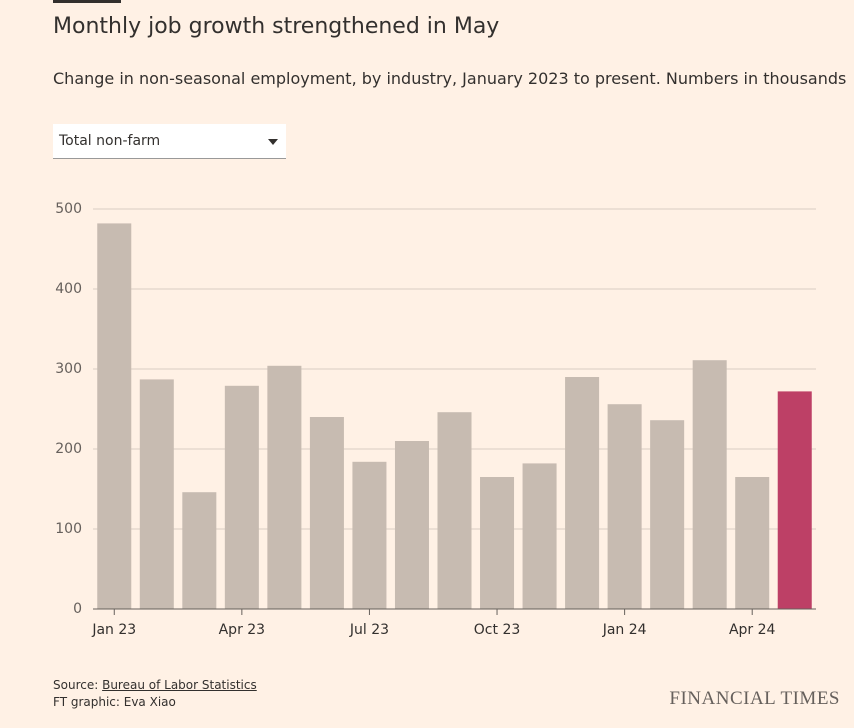 The image size is (854, 728). Describe the element at coordinates (752, 630) in the screenshot. I see `x-tick-label: Apr 24` at that location.